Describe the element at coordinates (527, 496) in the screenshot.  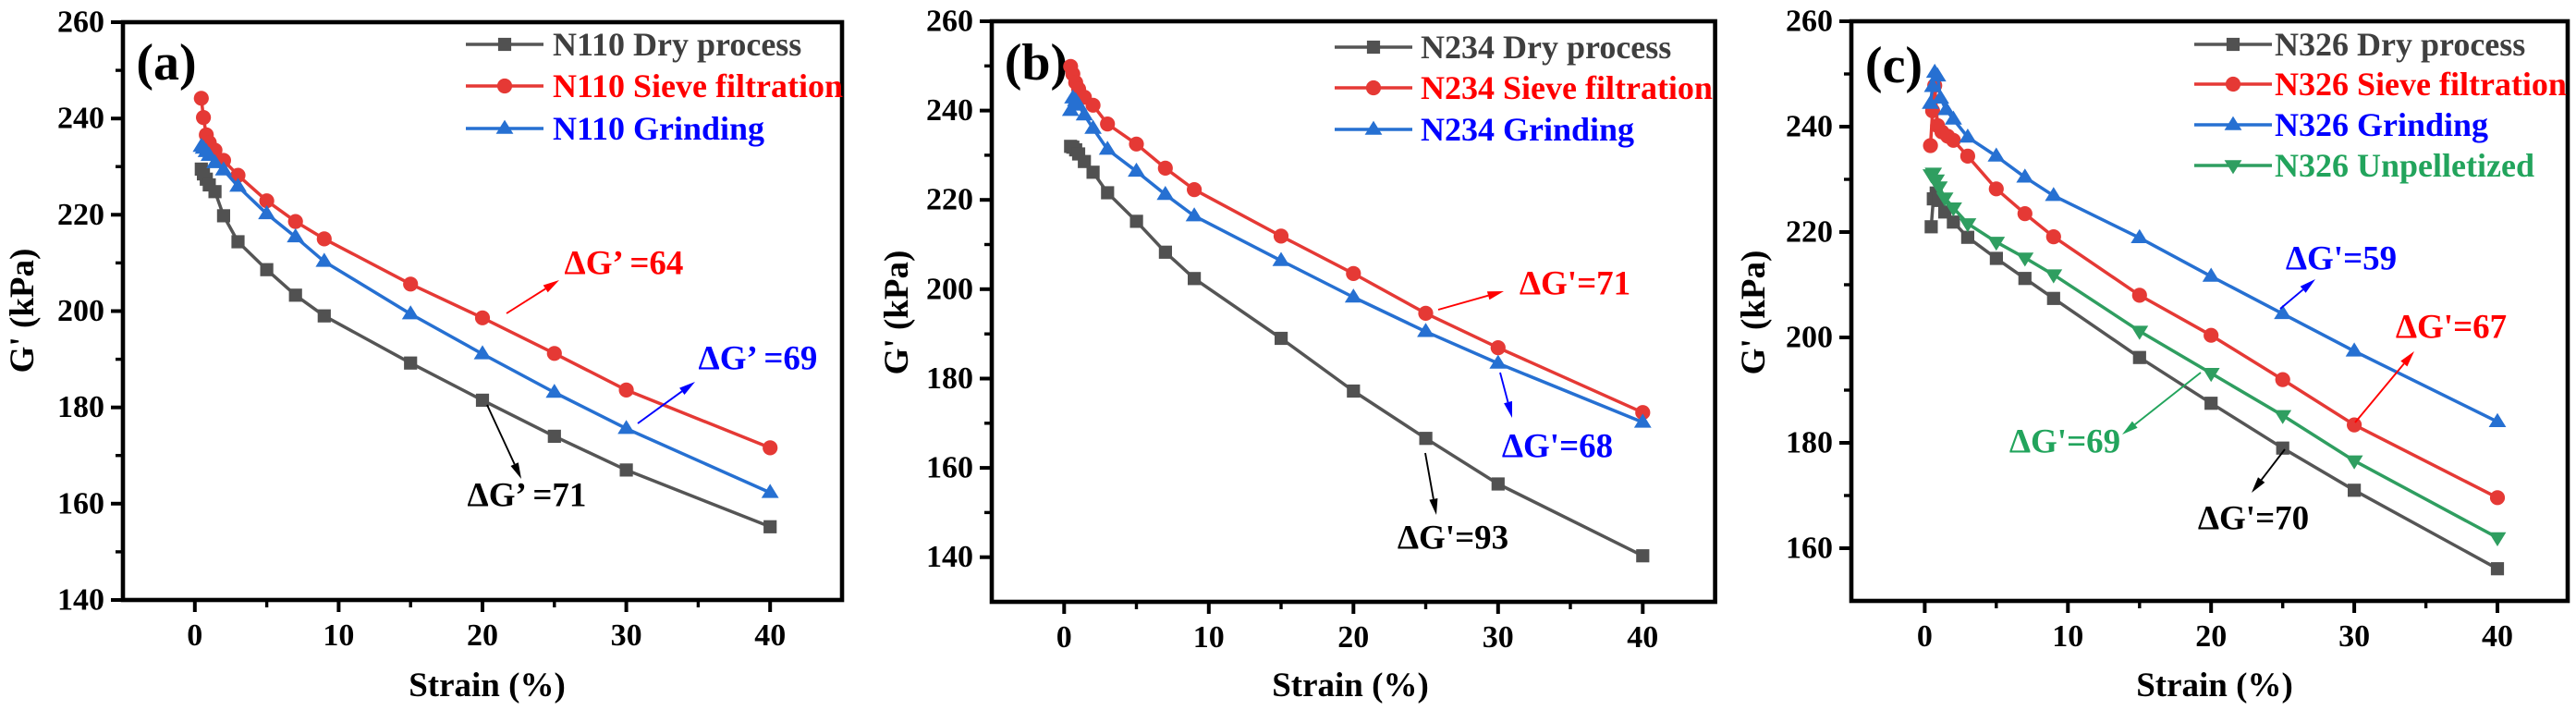
I see `svg-text: ΔG’ =71` at that location.